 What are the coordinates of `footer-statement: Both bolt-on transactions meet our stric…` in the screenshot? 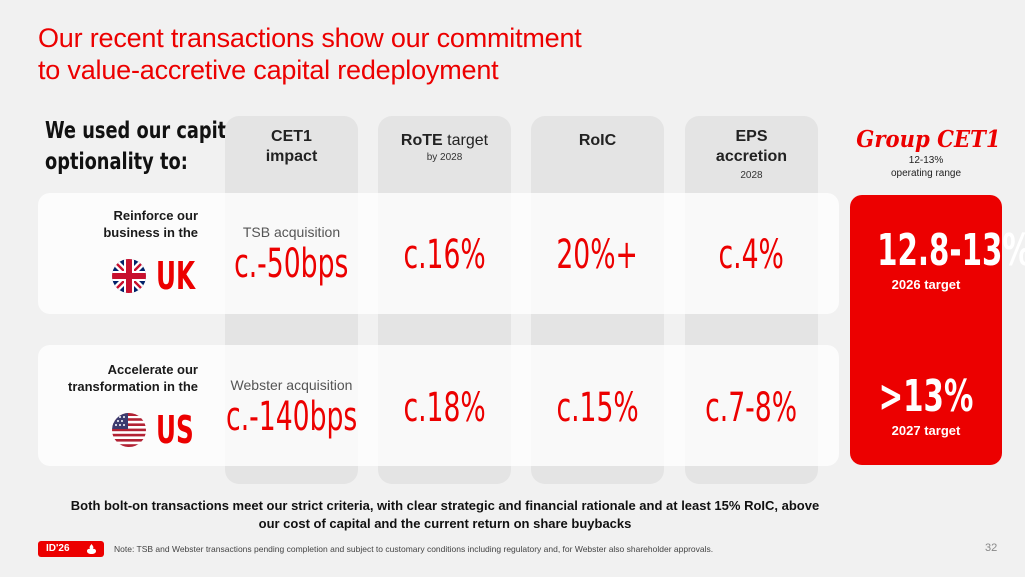 It's located at (445, 515).